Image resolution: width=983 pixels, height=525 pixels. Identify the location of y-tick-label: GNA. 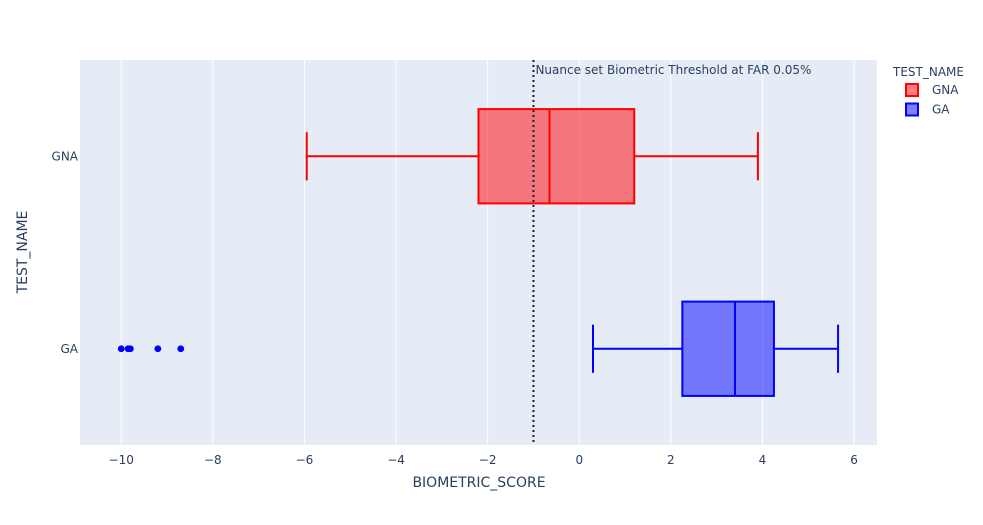
(65, 156).